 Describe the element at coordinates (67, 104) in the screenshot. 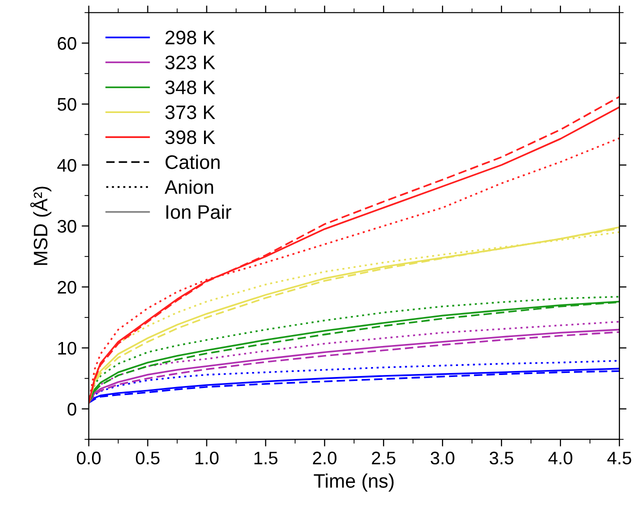

I see `y-tick-label: 50` at that location.